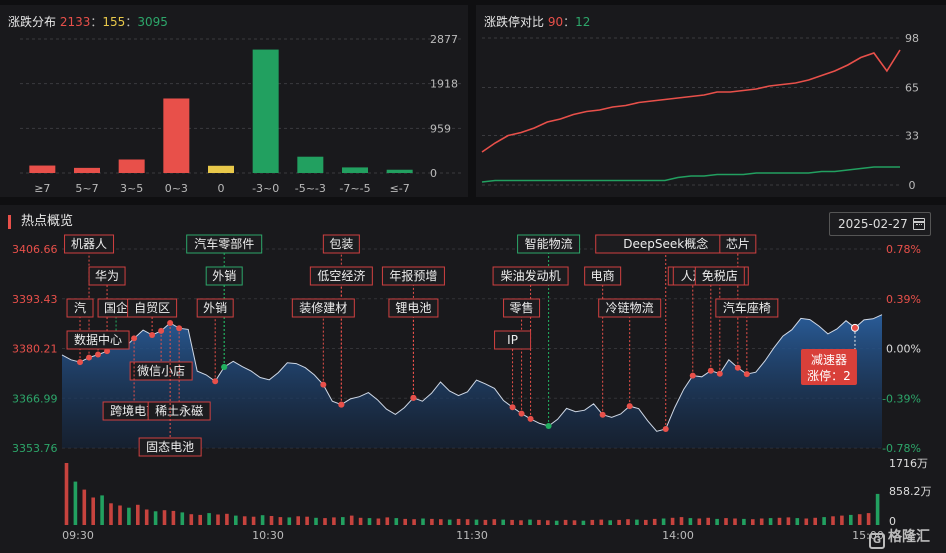 Image resolution: width=946 pixels, height=553 pixels. I want to click on right-axis-label: 0.39%, so click(903, 299).